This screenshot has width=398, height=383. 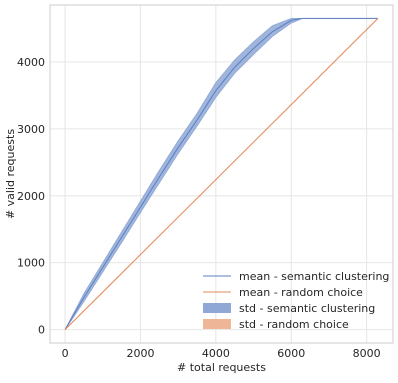 I want to click on y-tick-labels: 0 1000 2000 3000 4000, so click(x=31, y=196).